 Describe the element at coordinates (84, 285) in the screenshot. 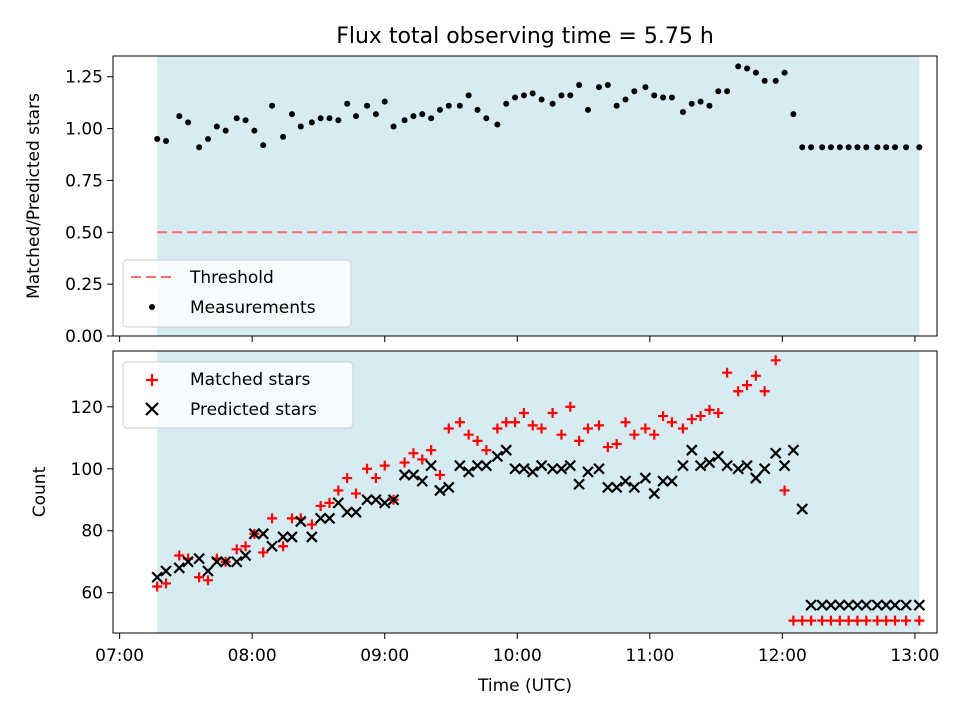

I see `y-tick-label: 0.25` at that location.